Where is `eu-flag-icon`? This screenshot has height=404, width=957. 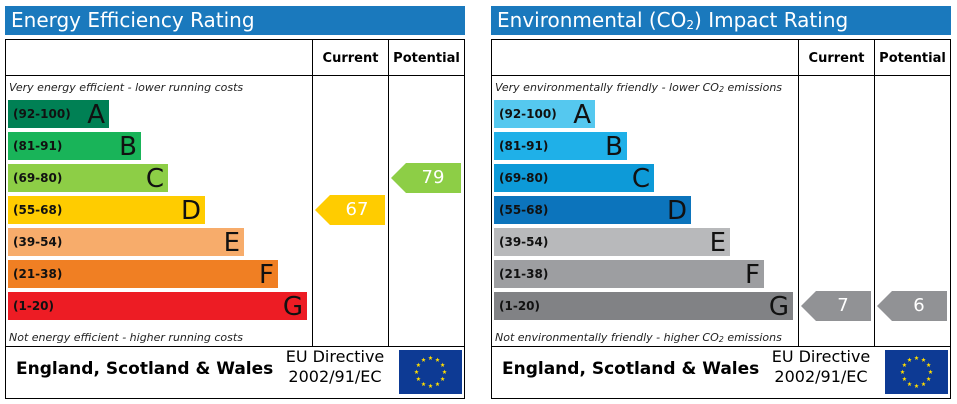 eu-flag-icon is located at coordinates (430, 372).